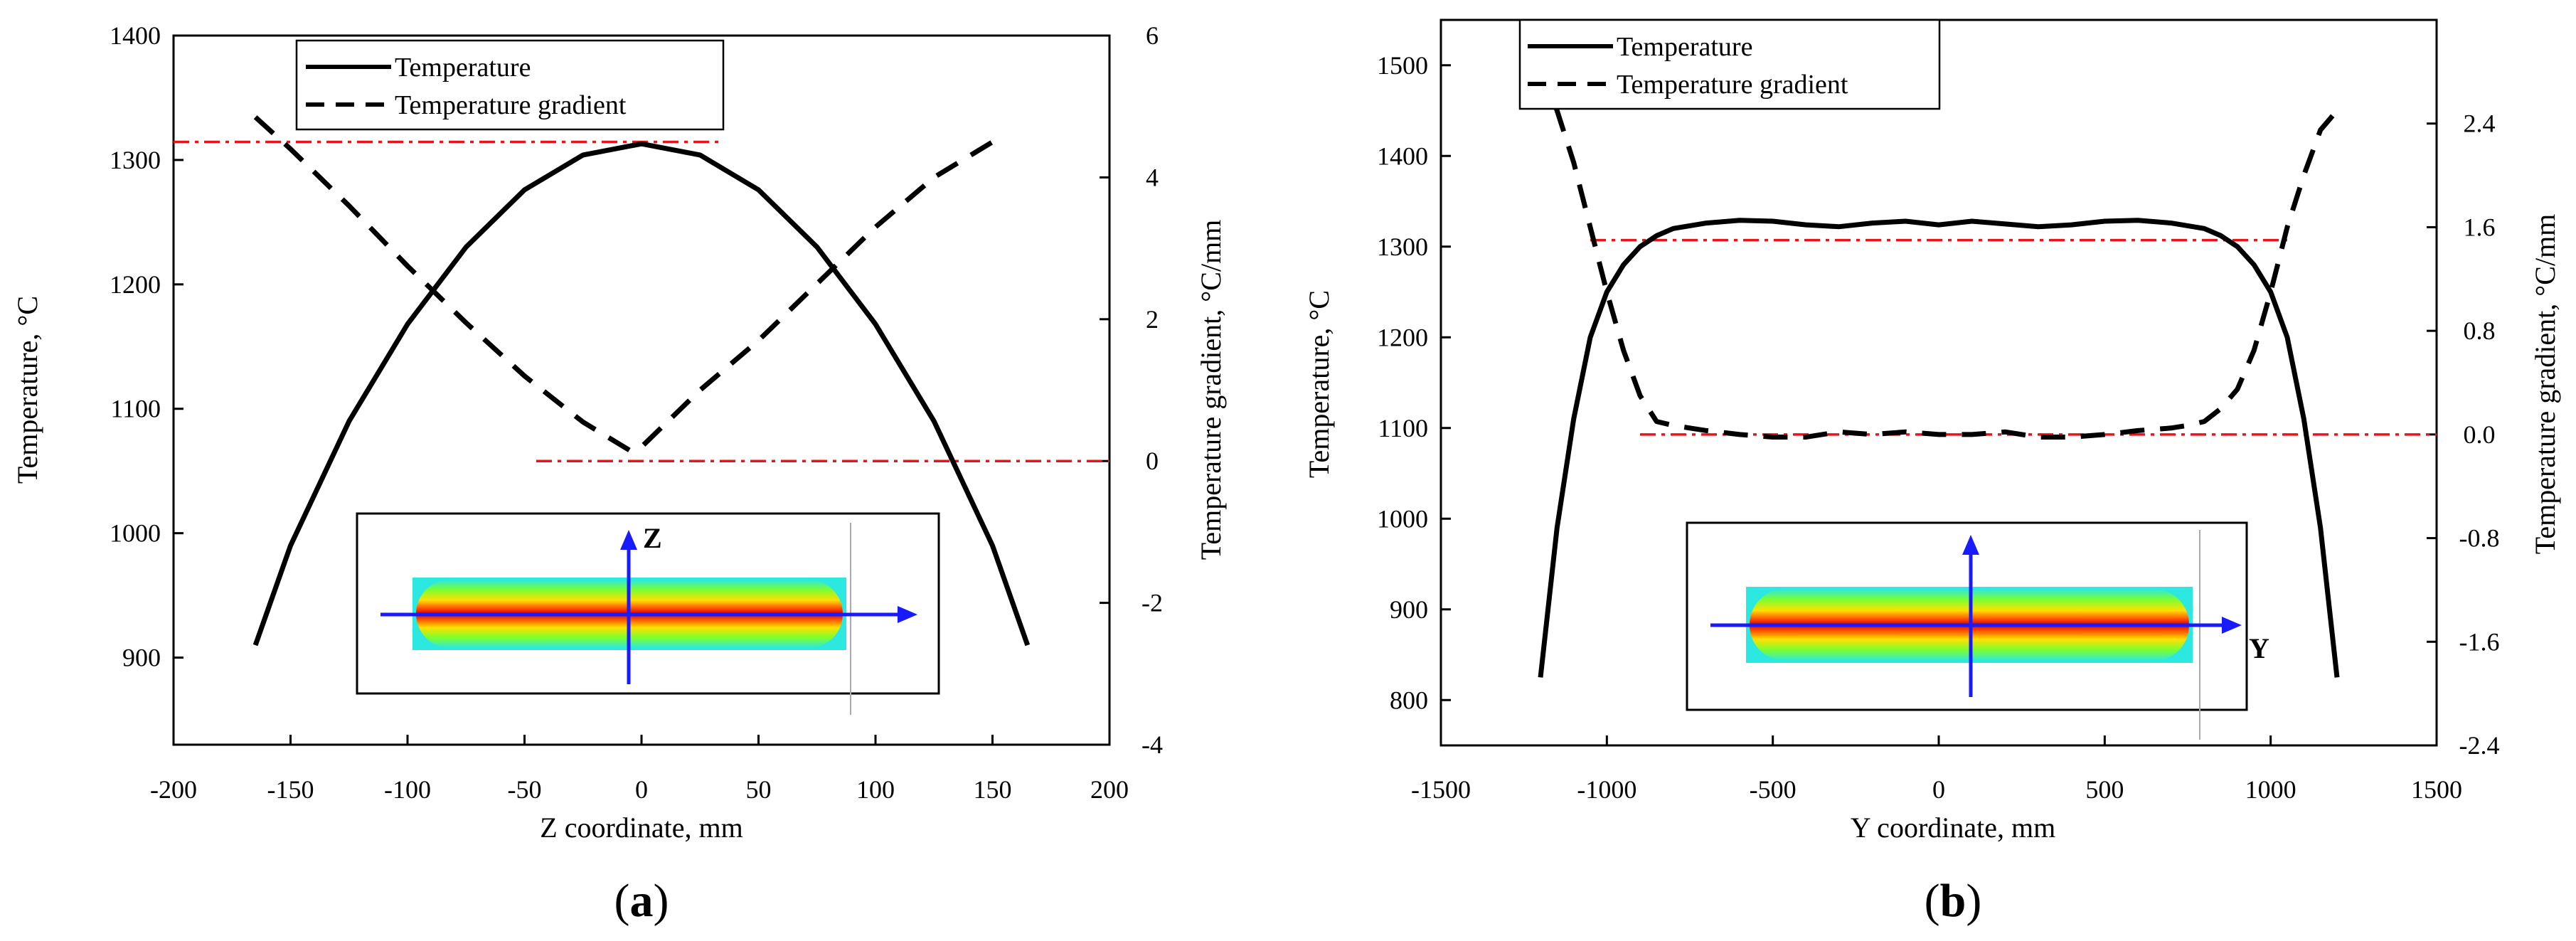 This screenshot has height=941, width=2576. I want to click on y2-tick-label-a: -2, so click(1152, 603).